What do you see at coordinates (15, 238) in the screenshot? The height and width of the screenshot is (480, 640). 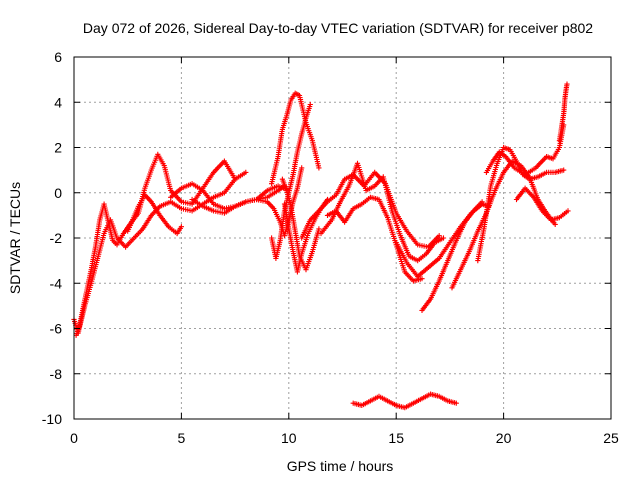 I see `y-axis-label: SDTVAR / TECUs` at bounding box center [15, 238].